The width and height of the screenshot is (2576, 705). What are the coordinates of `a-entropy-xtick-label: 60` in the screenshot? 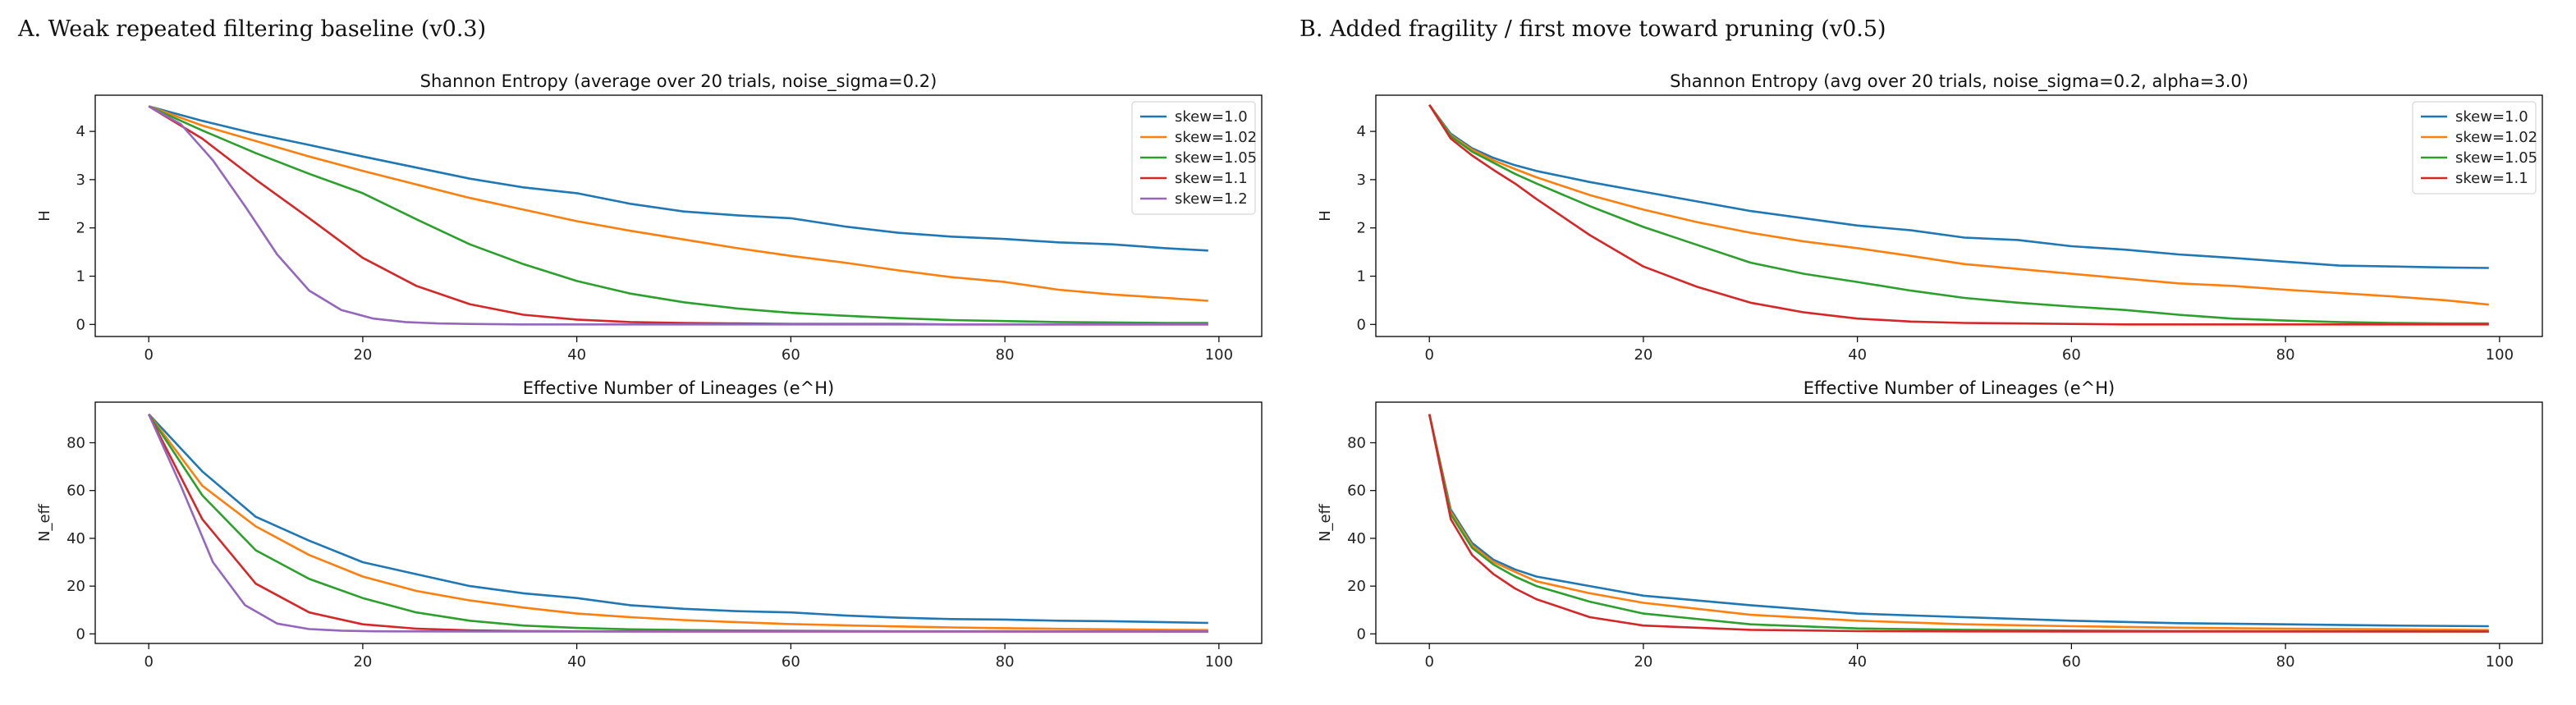 It's located at (791, 355).